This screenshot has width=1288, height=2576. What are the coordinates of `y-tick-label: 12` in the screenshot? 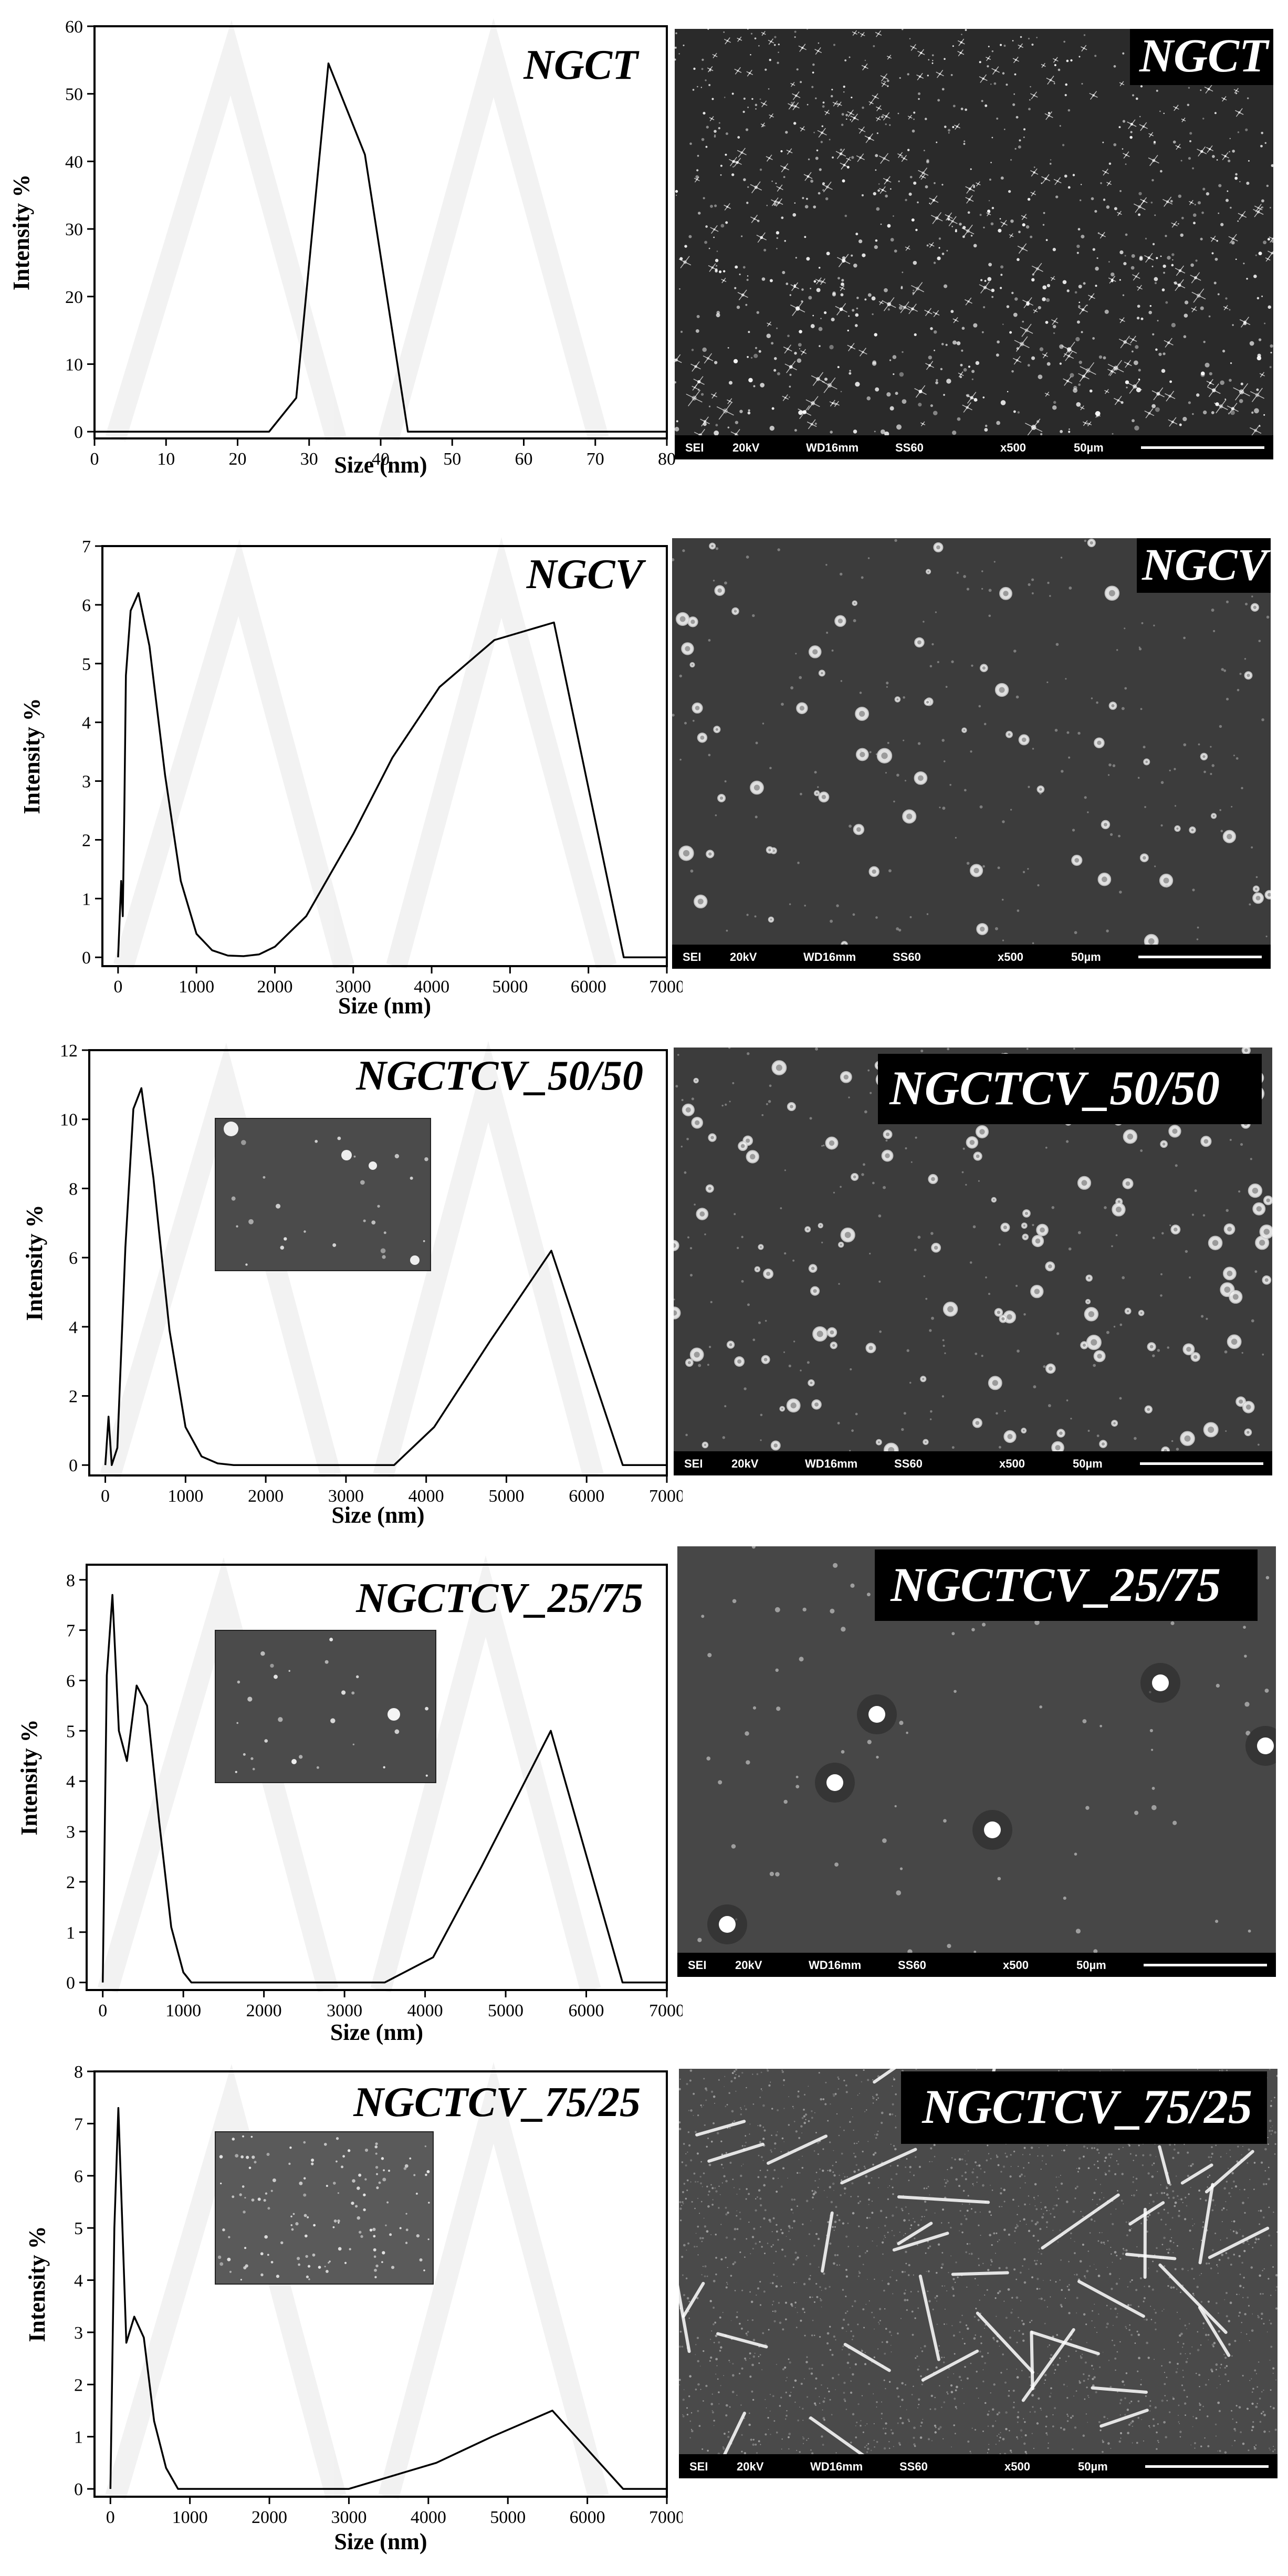 It's located at (69, 1051).